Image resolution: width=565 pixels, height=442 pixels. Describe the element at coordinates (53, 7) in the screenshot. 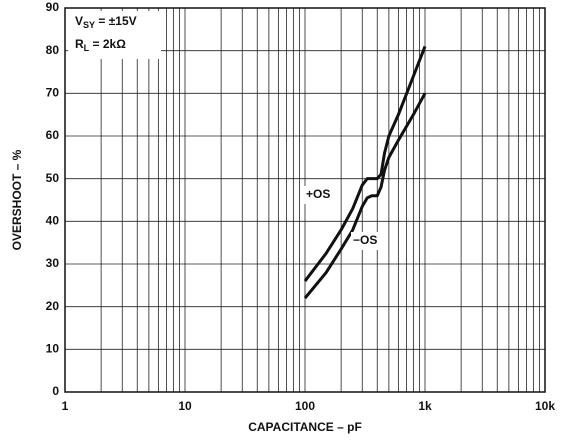

I see `y-tick-label: 90` at that location.